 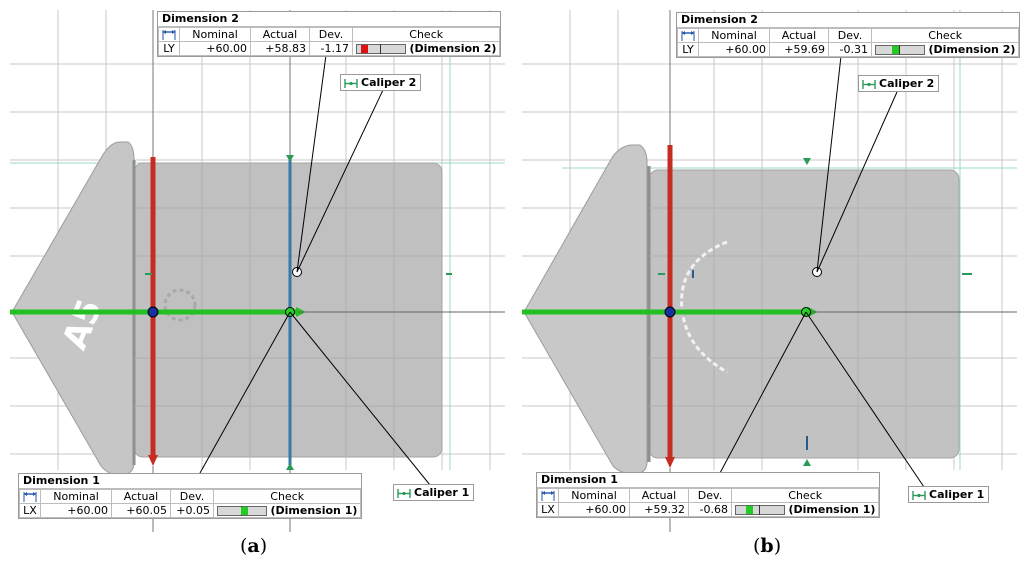 What do you see at coordinates (710, 509) in the screenshot?
I see `deviation-value: -0.68` at bounding box center [710, 509].